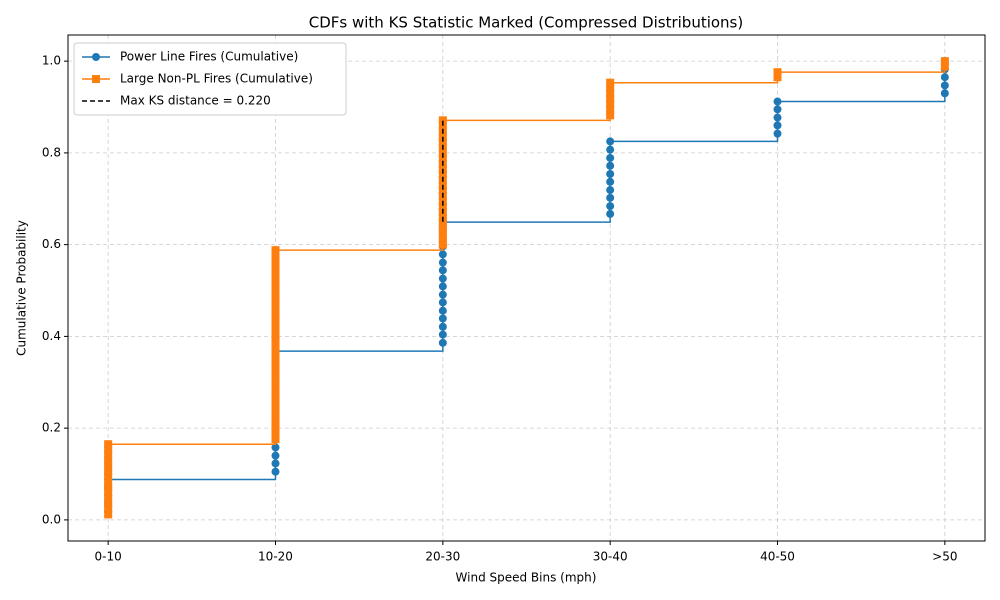  I want to click on y-tick-label: 0.2, so click(51, 428).